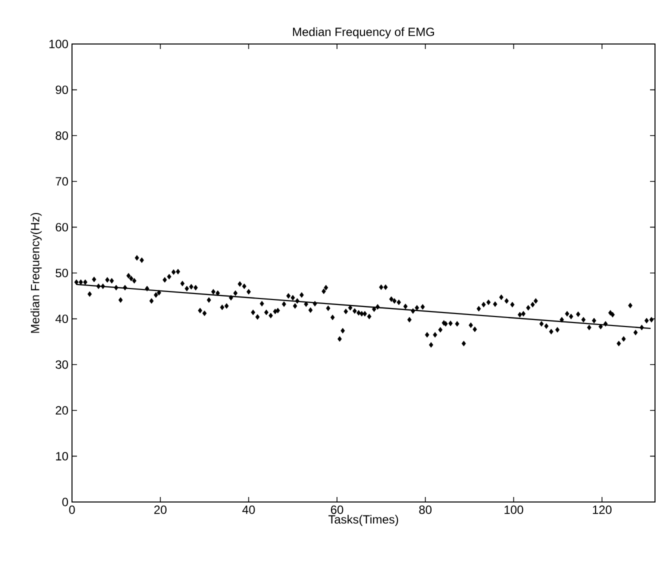 This screenshot has height=561, width=661. I want to click on y-tick-label: 0, so click(65, 502).